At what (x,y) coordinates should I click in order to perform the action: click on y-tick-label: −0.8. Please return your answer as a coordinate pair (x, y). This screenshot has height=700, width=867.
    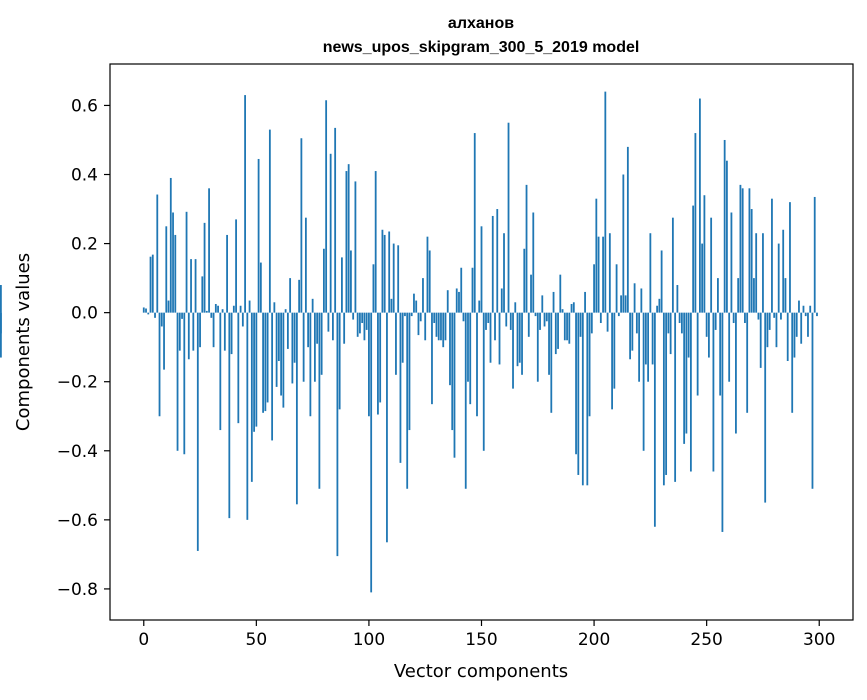
    Looking at the image, I should click on (77, 590).